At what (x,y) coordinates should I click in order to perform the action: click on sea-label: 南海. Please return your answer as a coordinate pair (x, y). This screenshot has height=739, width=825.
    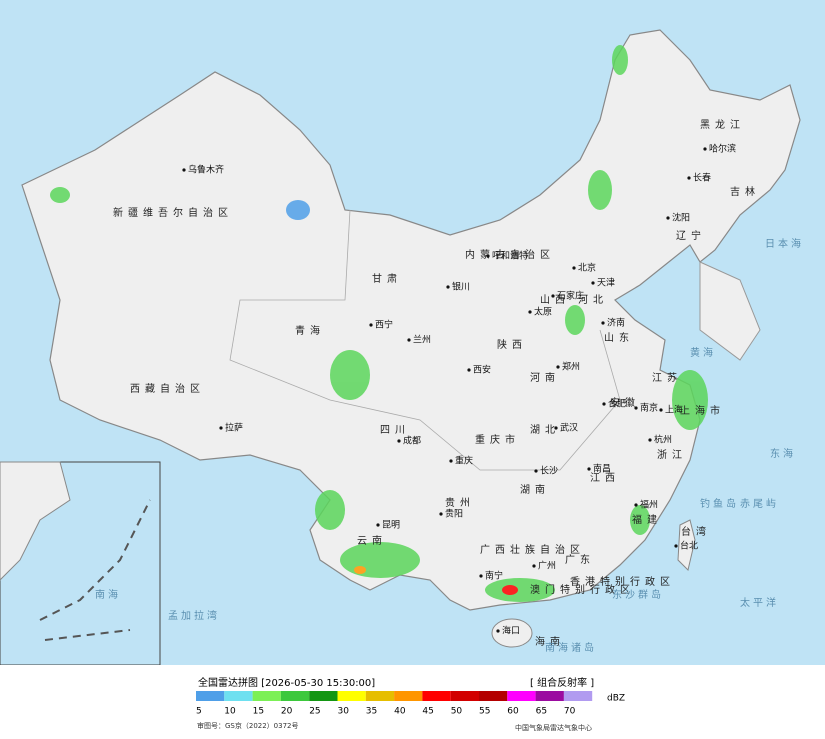
    Looking at the image, I should click on (108, 594).